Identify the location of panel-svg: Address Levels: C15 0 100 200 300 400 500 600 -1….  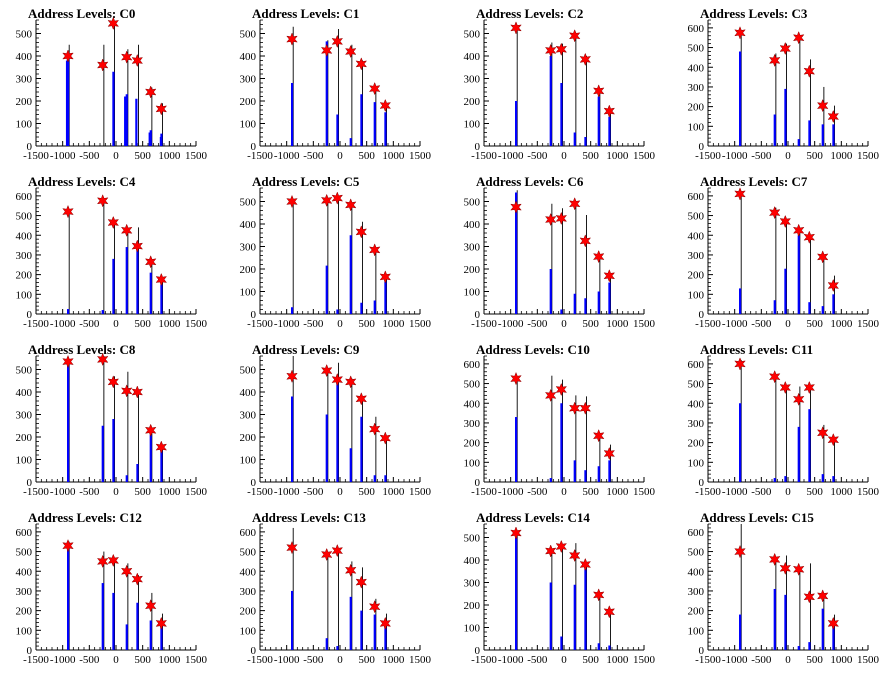
(784, 588).